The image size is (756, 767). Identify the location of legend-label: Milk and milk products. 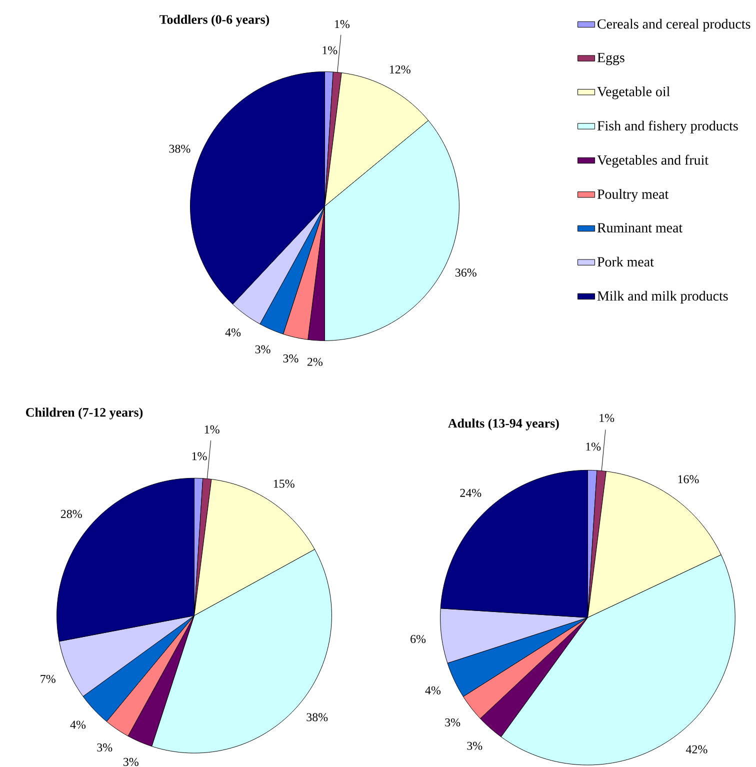
(663, 297).